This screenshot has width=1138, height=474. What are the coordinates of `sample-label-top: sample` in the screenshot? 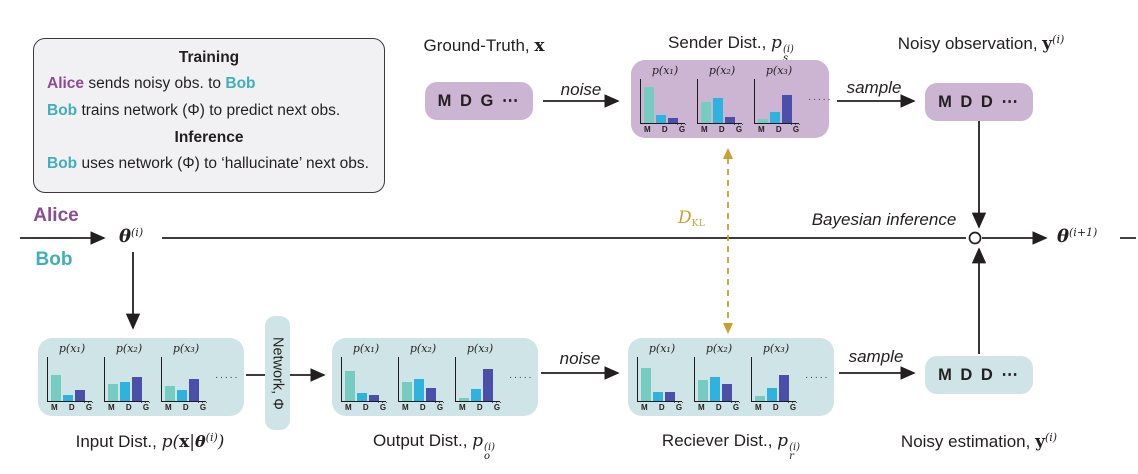 It's located at (874, 87).